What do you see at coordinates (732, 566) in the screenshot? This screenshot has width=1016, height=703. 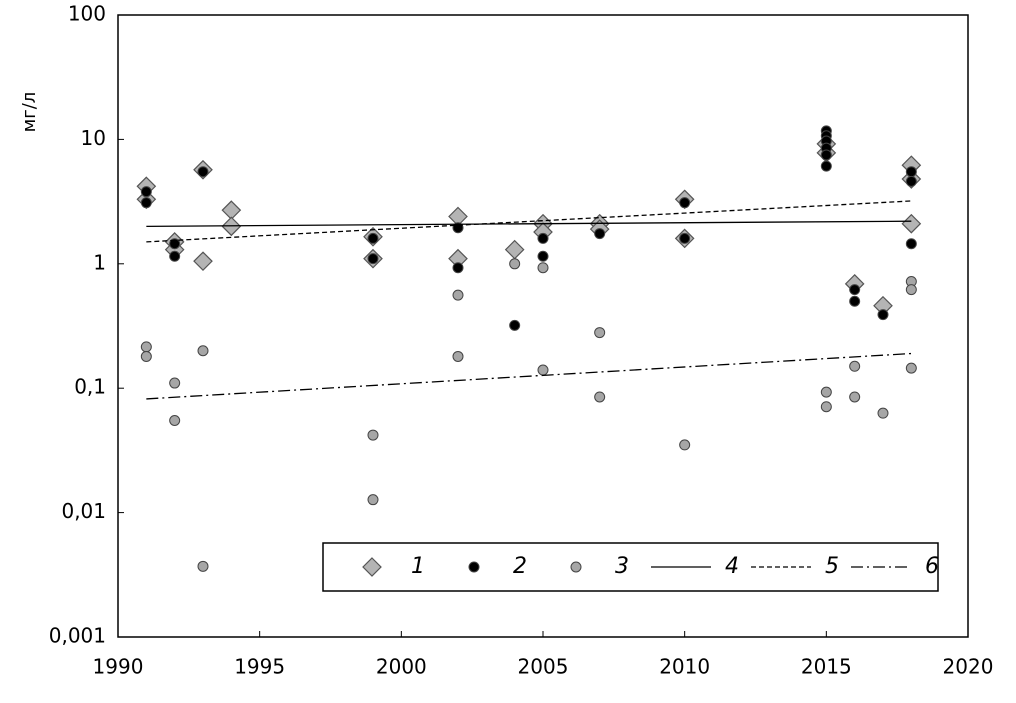 I see `legend-label: 4` at bounding box center [732, 566].